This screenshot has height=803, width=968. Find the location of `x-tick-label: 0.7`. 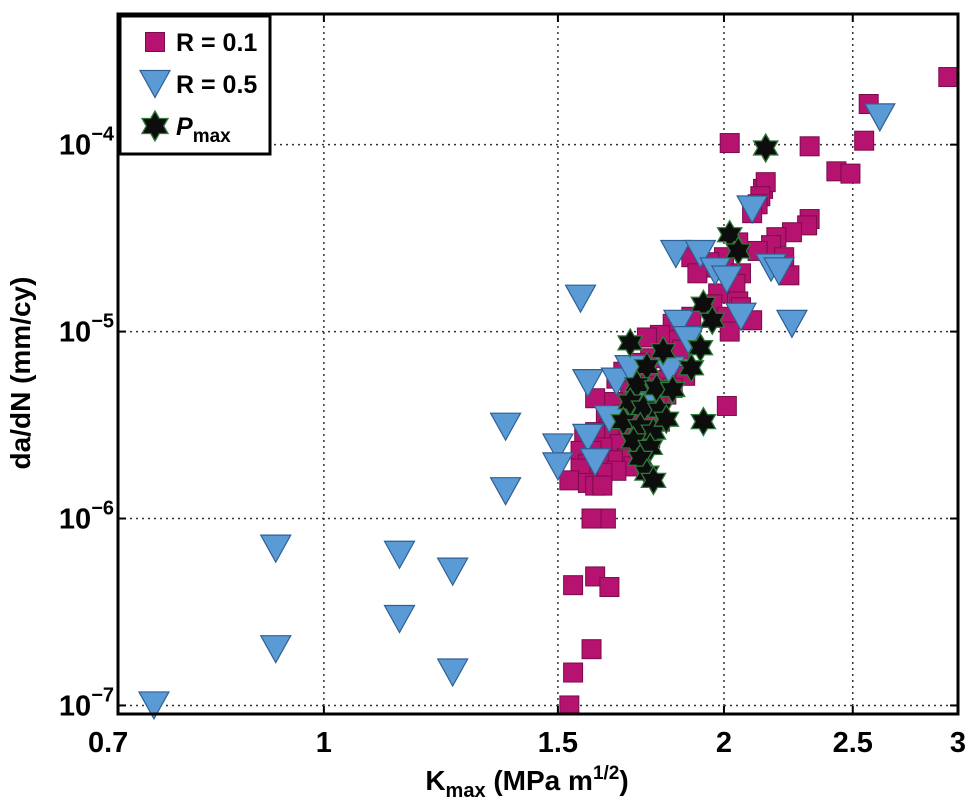

x-tick-label: 0.7 is located at coordinates (108, 743).